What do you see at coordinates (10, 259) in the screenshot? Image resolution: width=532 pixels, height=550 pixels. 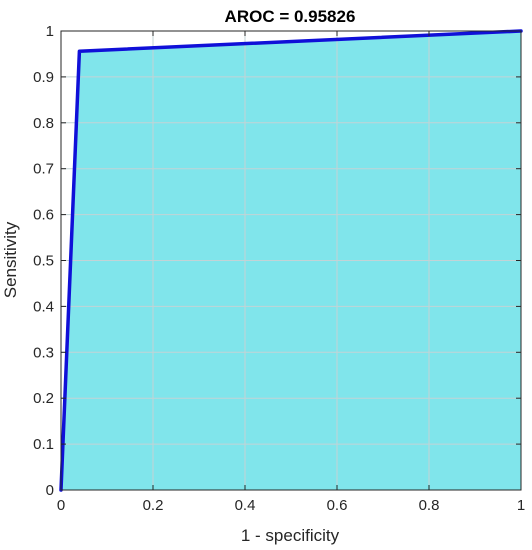 I see `y-axis-label: Sensitivity` at bounding box center [10, 259].